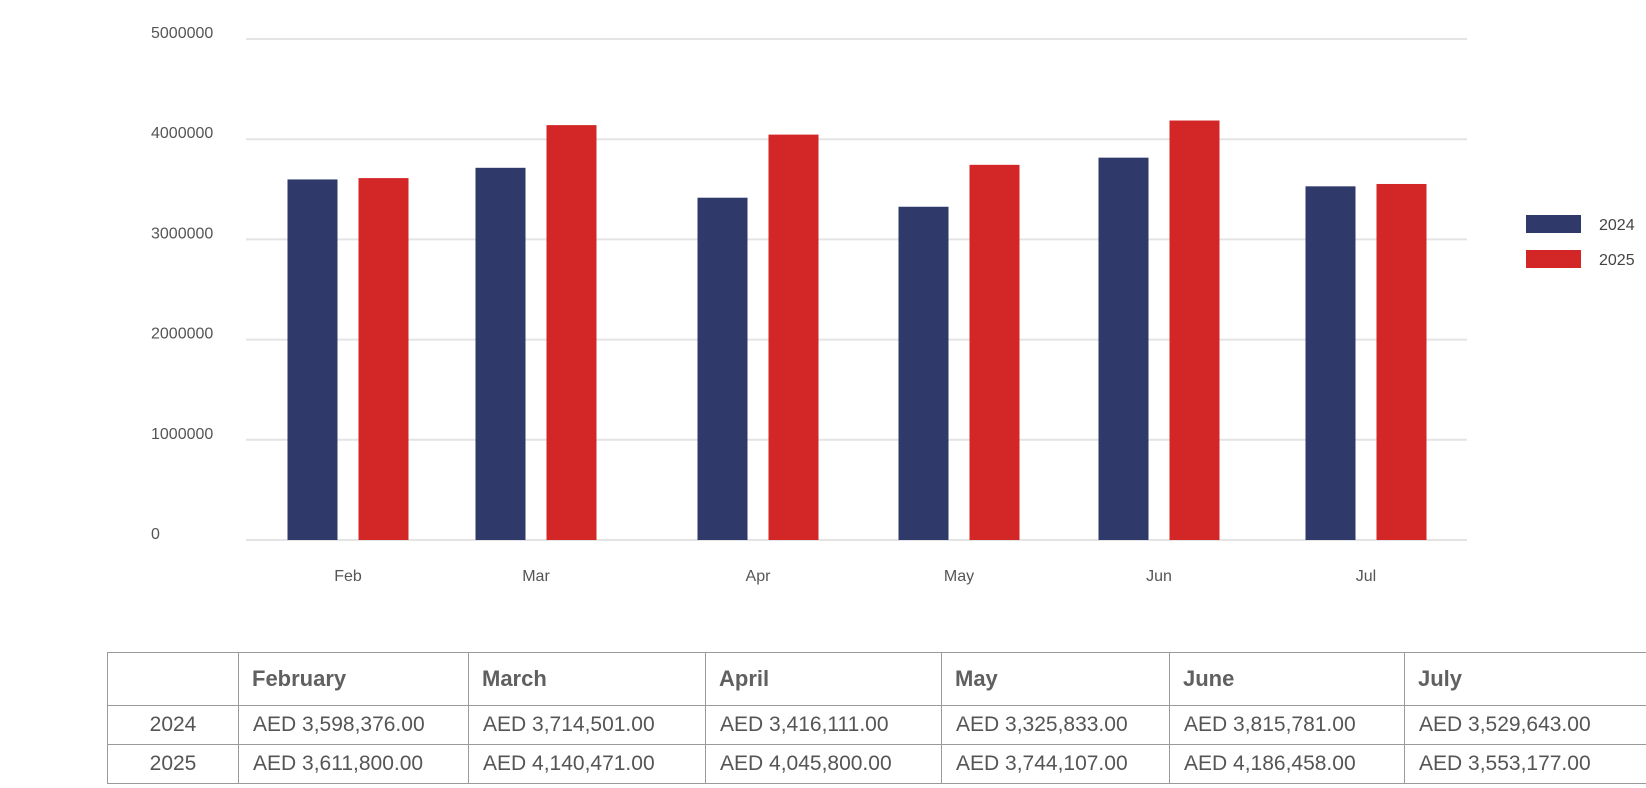  What do you see at coordinates (173, 725) in the screenshot?
I see `table-row-label: 2024` at bounding box center [173, 725].